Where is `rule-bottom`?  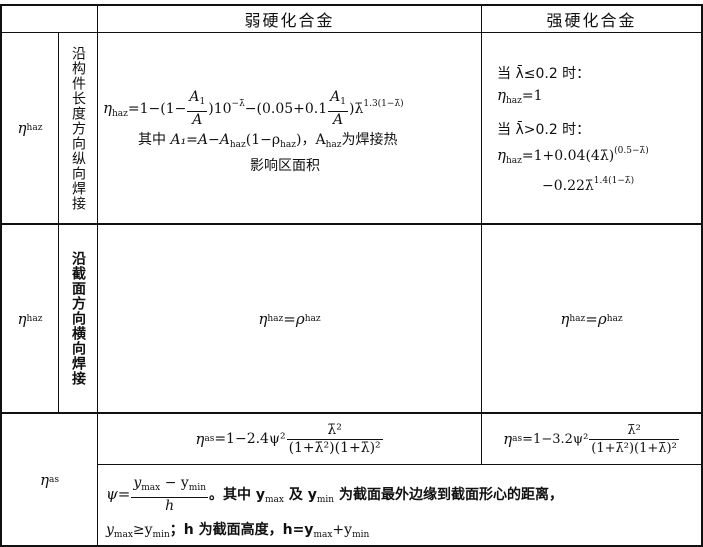
rule-bottom is located at coordinates (351, 546).